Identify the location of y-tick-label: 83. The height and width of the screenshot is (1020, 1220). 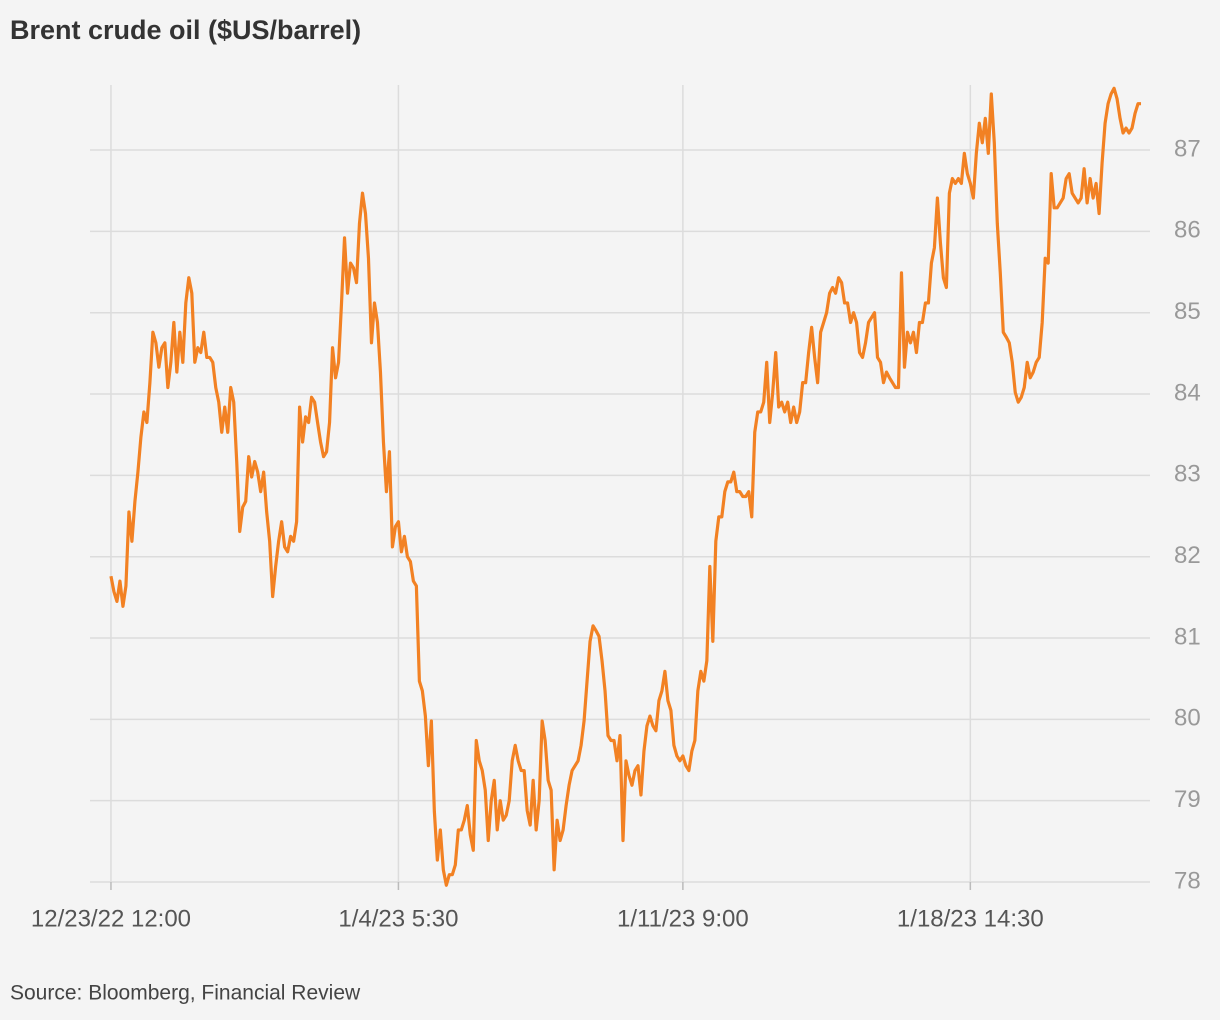
(1187, 474).